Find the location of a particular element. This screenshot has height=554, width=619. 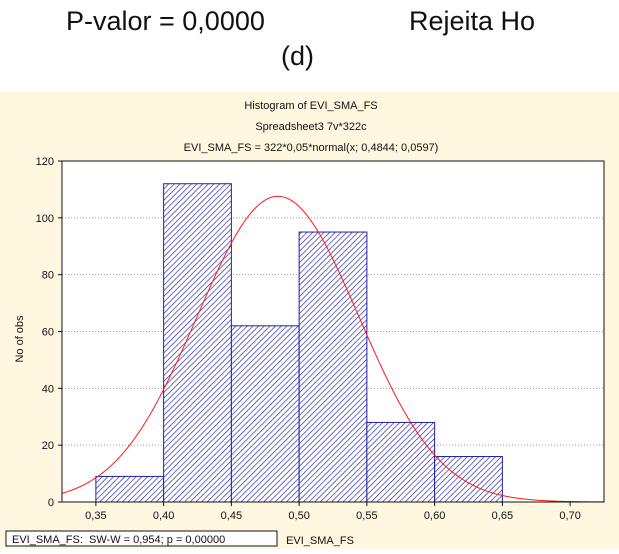

y-tick-label: 20 is located at coordinates (48, 446).